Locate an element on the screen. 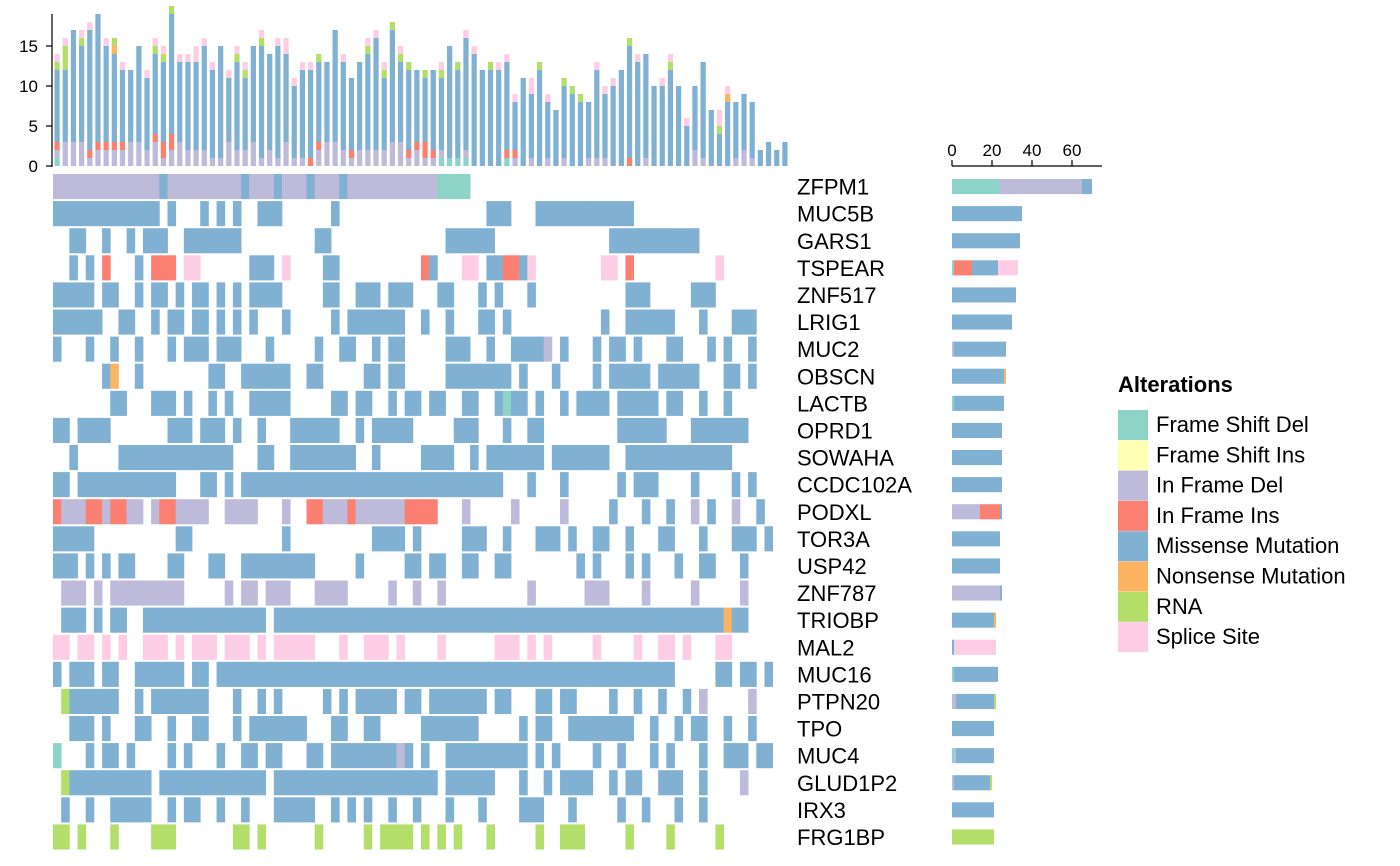 This screenshot has width=1400, height=866. cell-ccdc102a-53-missense-mutation is located at coordinates (482, 485).